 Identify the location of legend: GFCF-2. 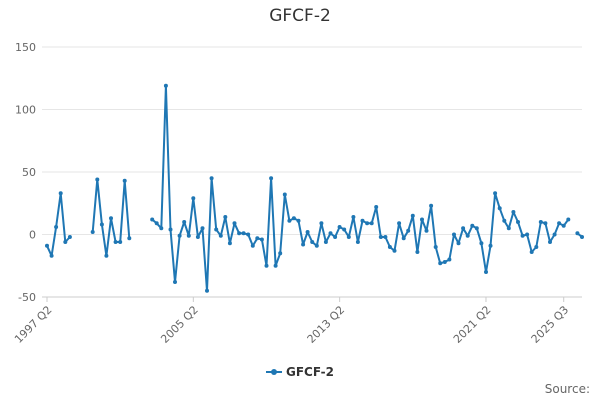
(300, 372).